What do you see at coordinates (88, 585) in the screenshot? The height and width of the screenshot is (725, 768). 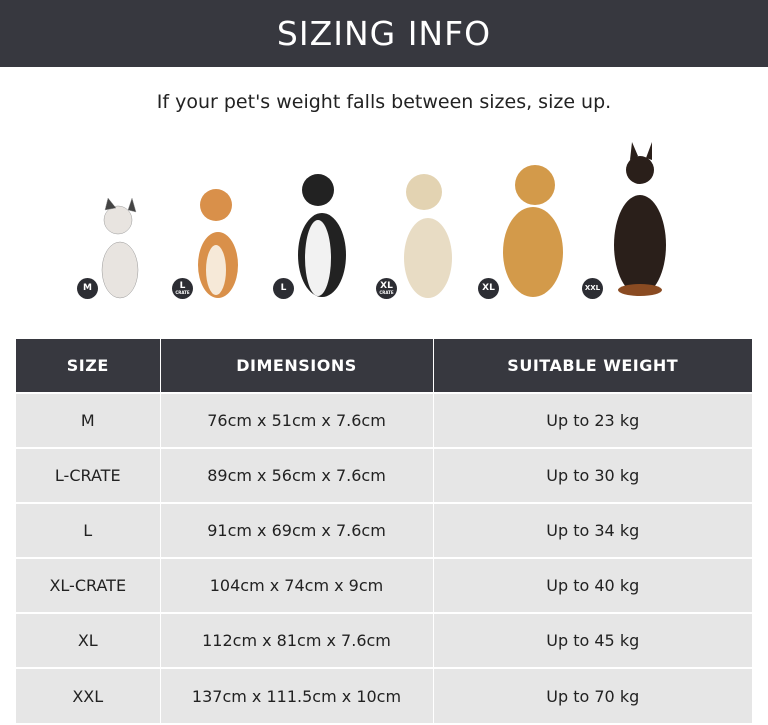 I see `size-cell: XL-CRATE` at bounding box center [88, 585].